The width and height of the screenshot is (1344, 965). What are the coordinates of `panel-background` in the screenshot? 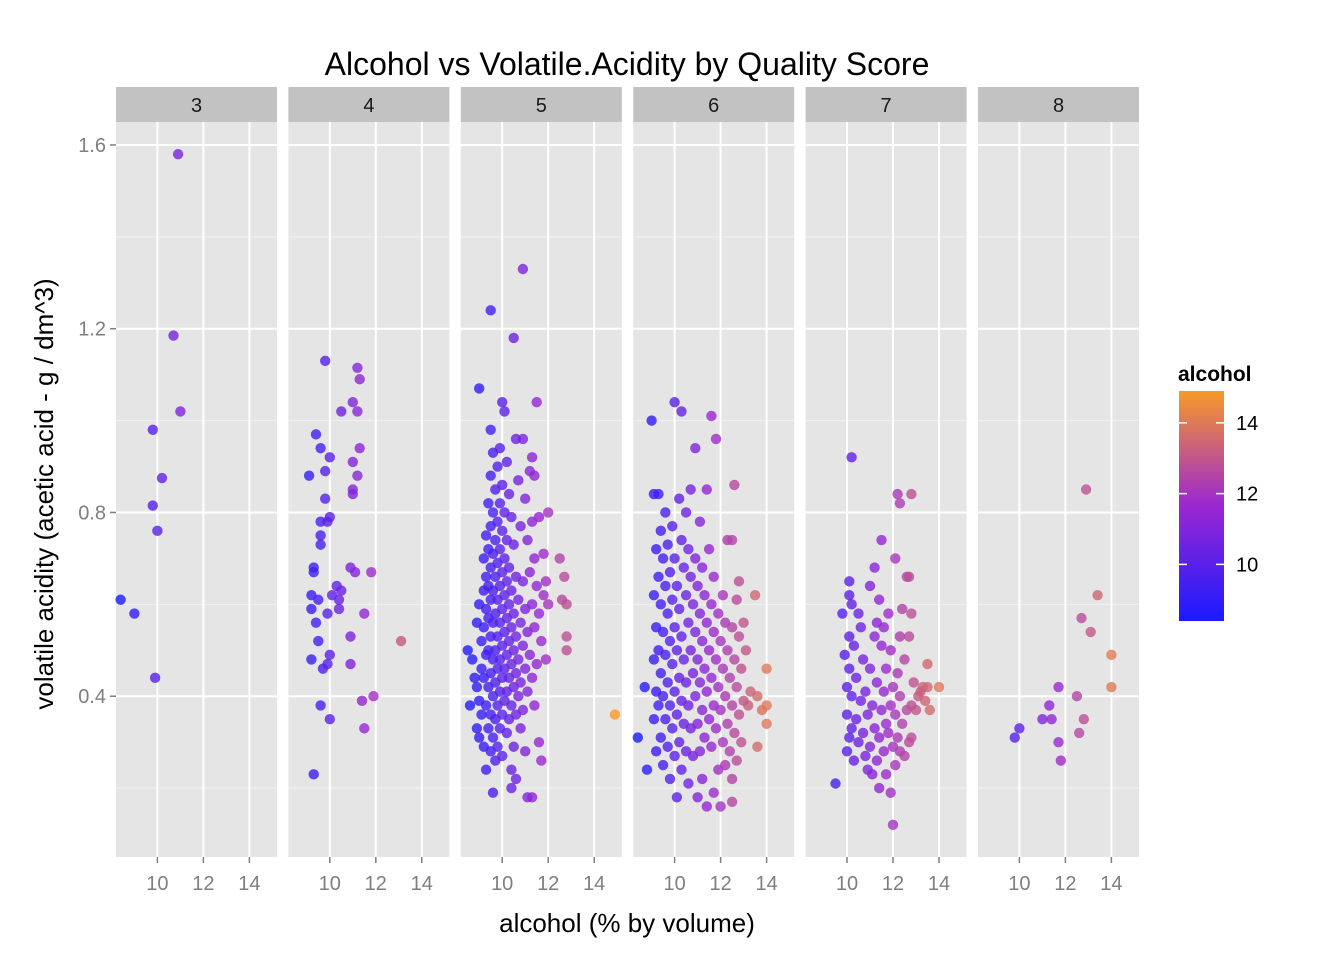 It's located at (196, 489).